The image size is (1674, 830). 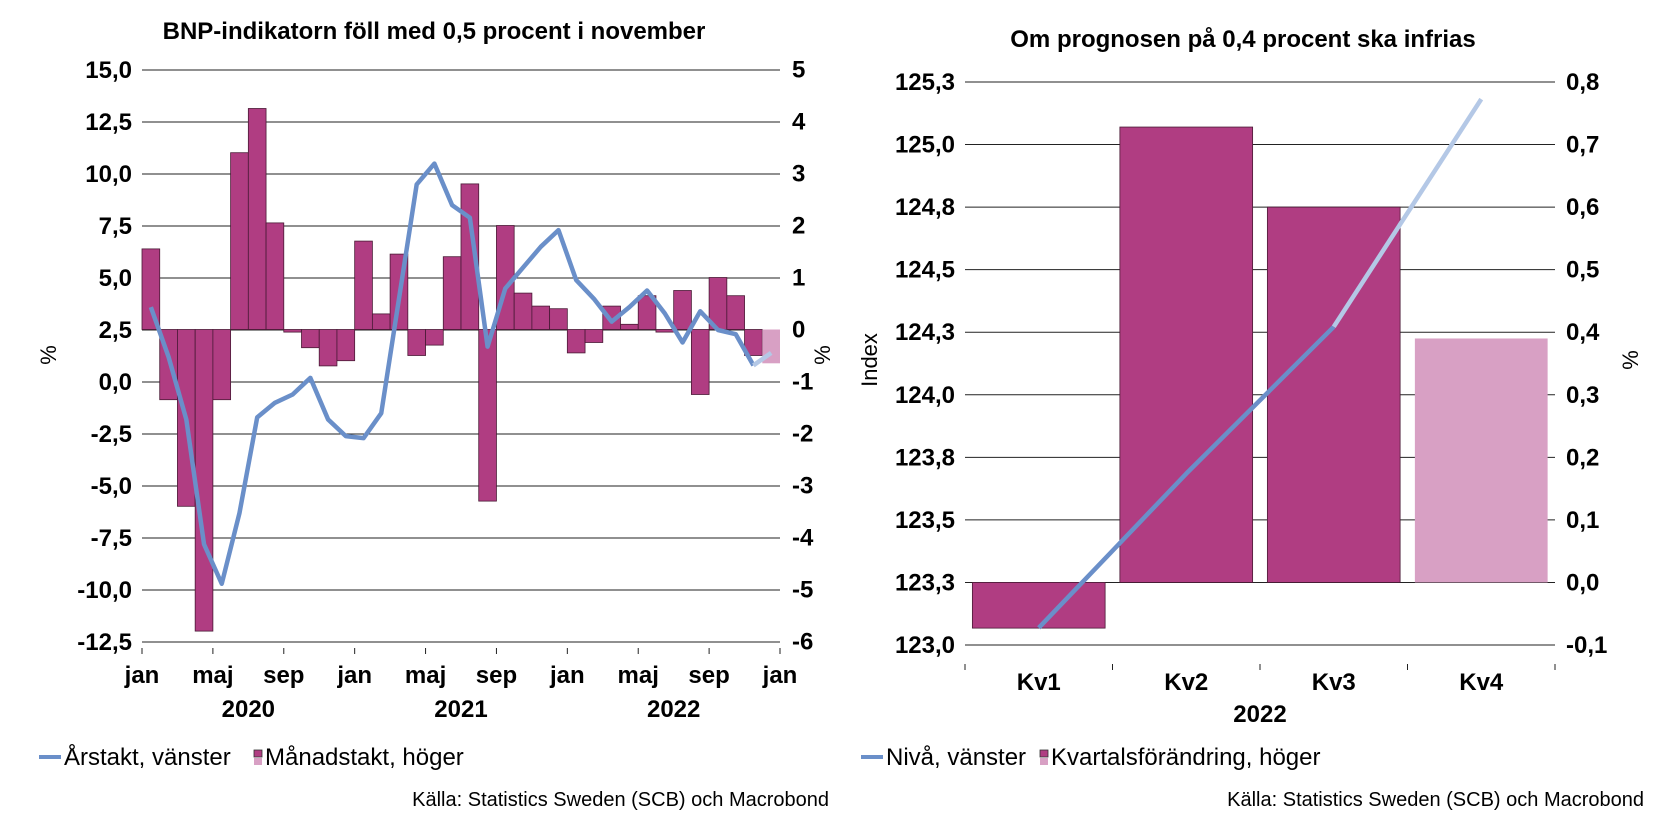 I want to click on chart1-right-tick-label: -4, so click(x=803, y=538).